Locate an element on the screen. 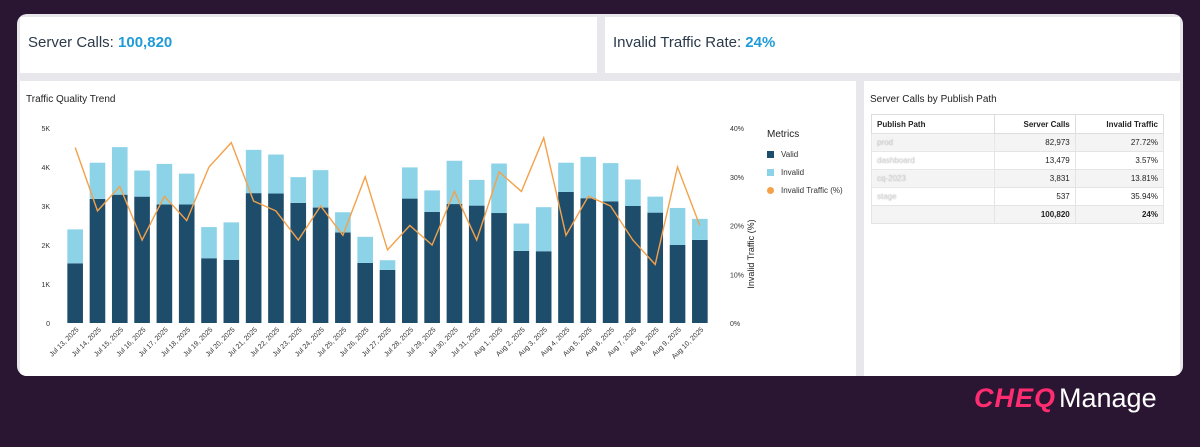 This screenshot has width=1200, height=447. brand-name-manage: Manage is located at coordinates (1108, 397).